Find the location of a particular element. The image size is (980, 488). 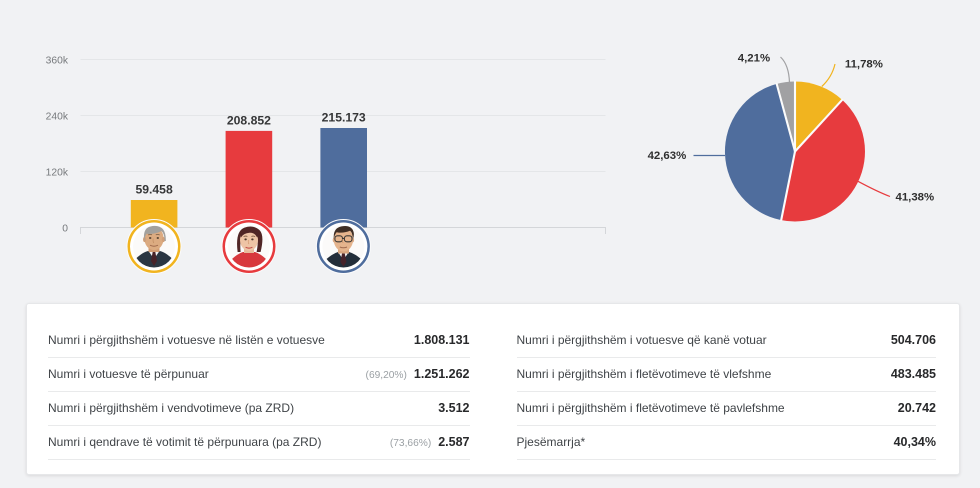

svg-text: 208.852 is located at coordinates (249, 120).